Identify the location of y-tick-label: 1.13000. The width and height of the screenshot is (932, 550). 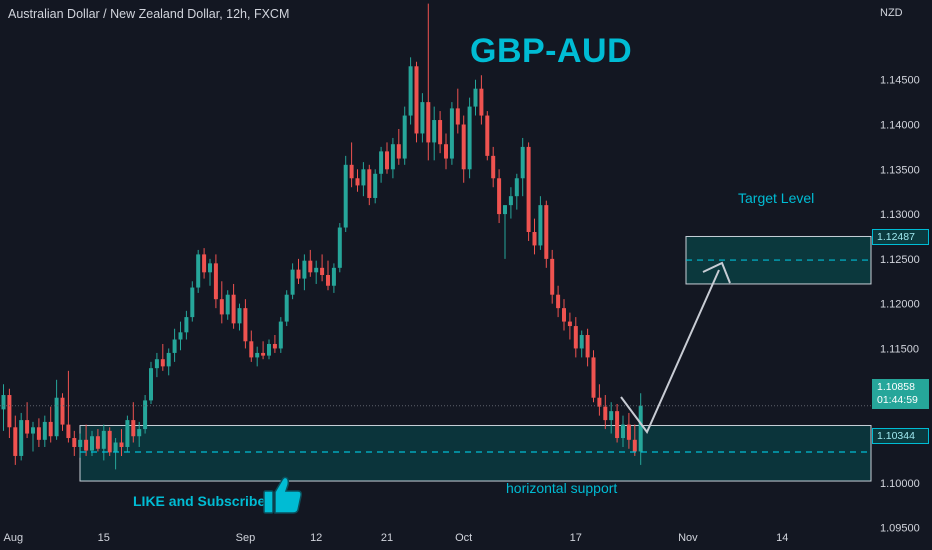
(900, 215).